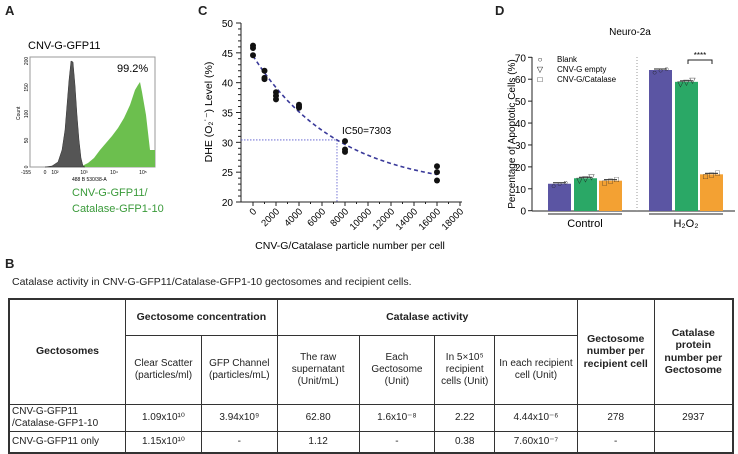 The width and height of the screenshot is (738, 454). I want to click on c-xtick-label: 14000, so click(407, 219).